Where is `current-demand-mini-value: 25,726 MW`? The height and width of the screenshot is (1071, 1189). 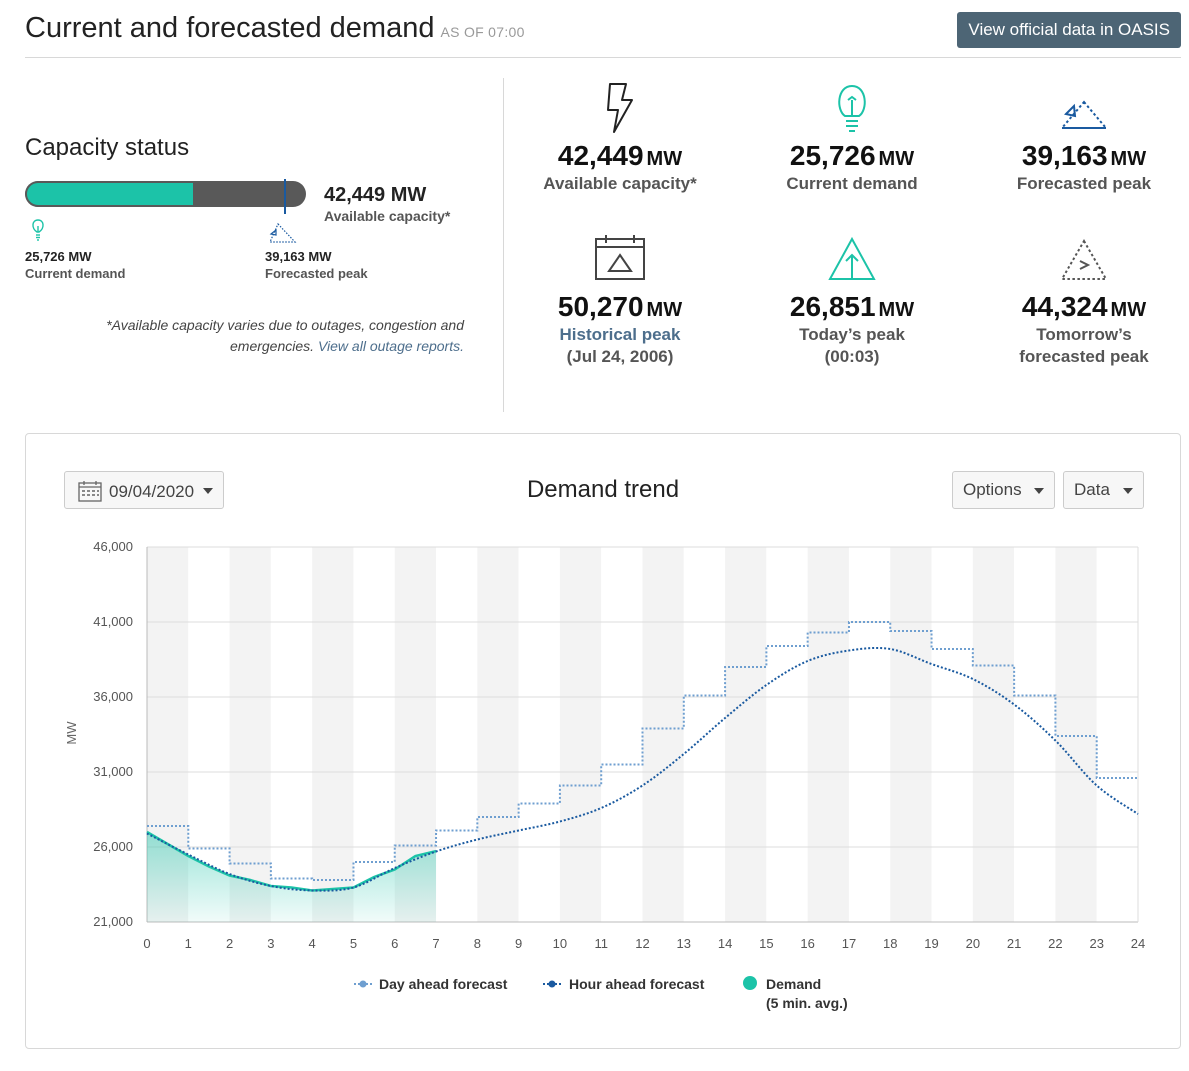 current-demand-mini-value: 25,726 MW is located at coordinates (58, 256).